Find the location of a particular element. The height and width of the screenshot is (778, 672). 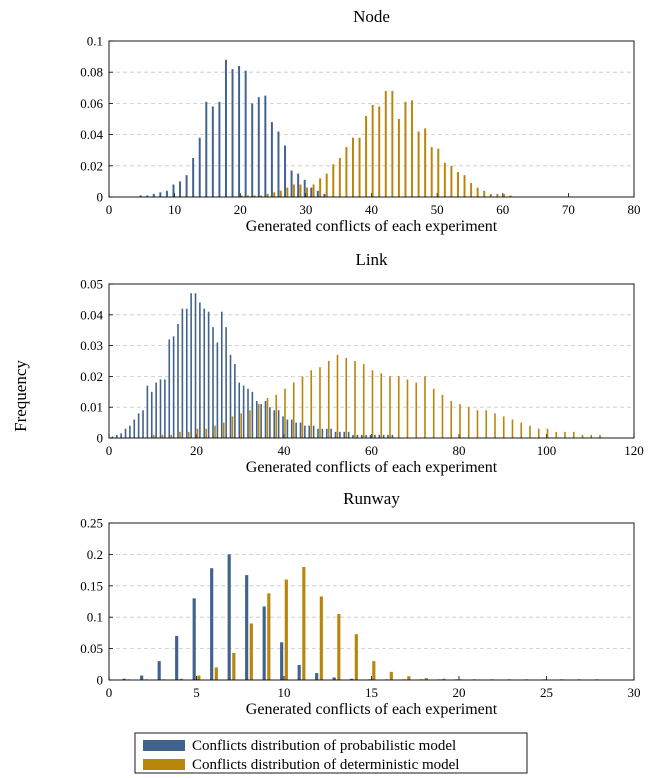

x-tick-label: 40 is located at coordinates (284, 450).